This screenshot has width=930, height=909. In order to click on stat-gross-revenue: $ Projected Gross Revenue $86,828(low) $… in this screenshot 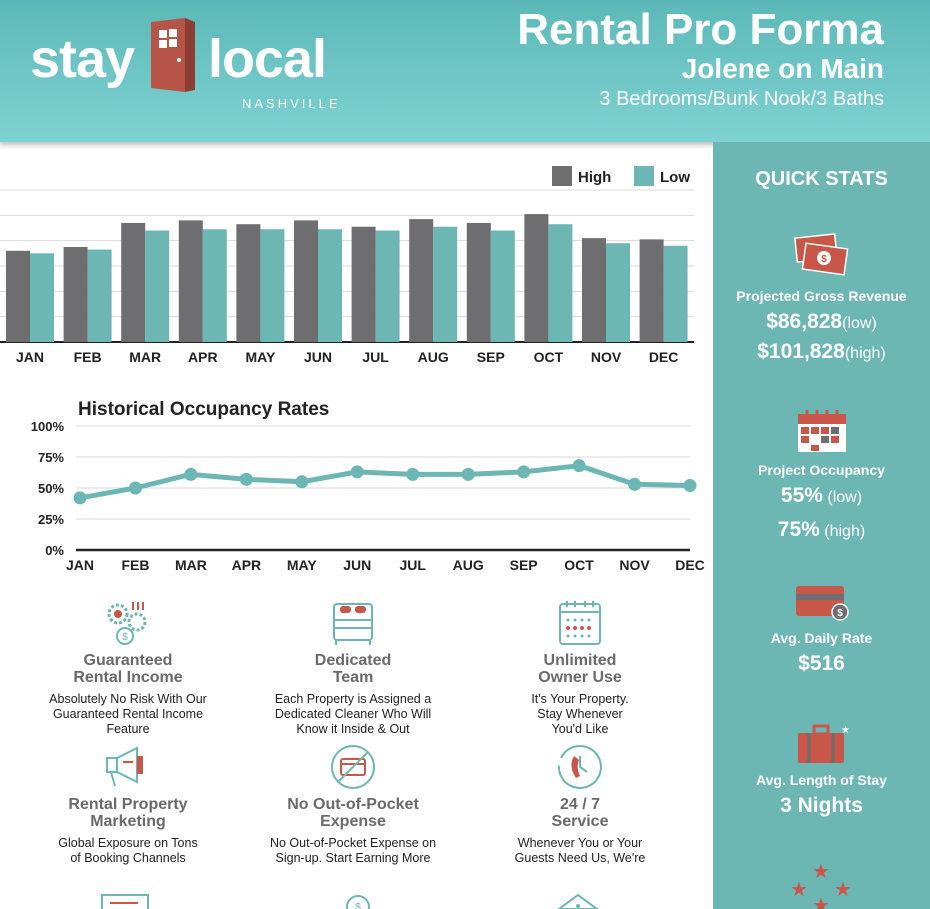, I will do `click(821, 298)`.